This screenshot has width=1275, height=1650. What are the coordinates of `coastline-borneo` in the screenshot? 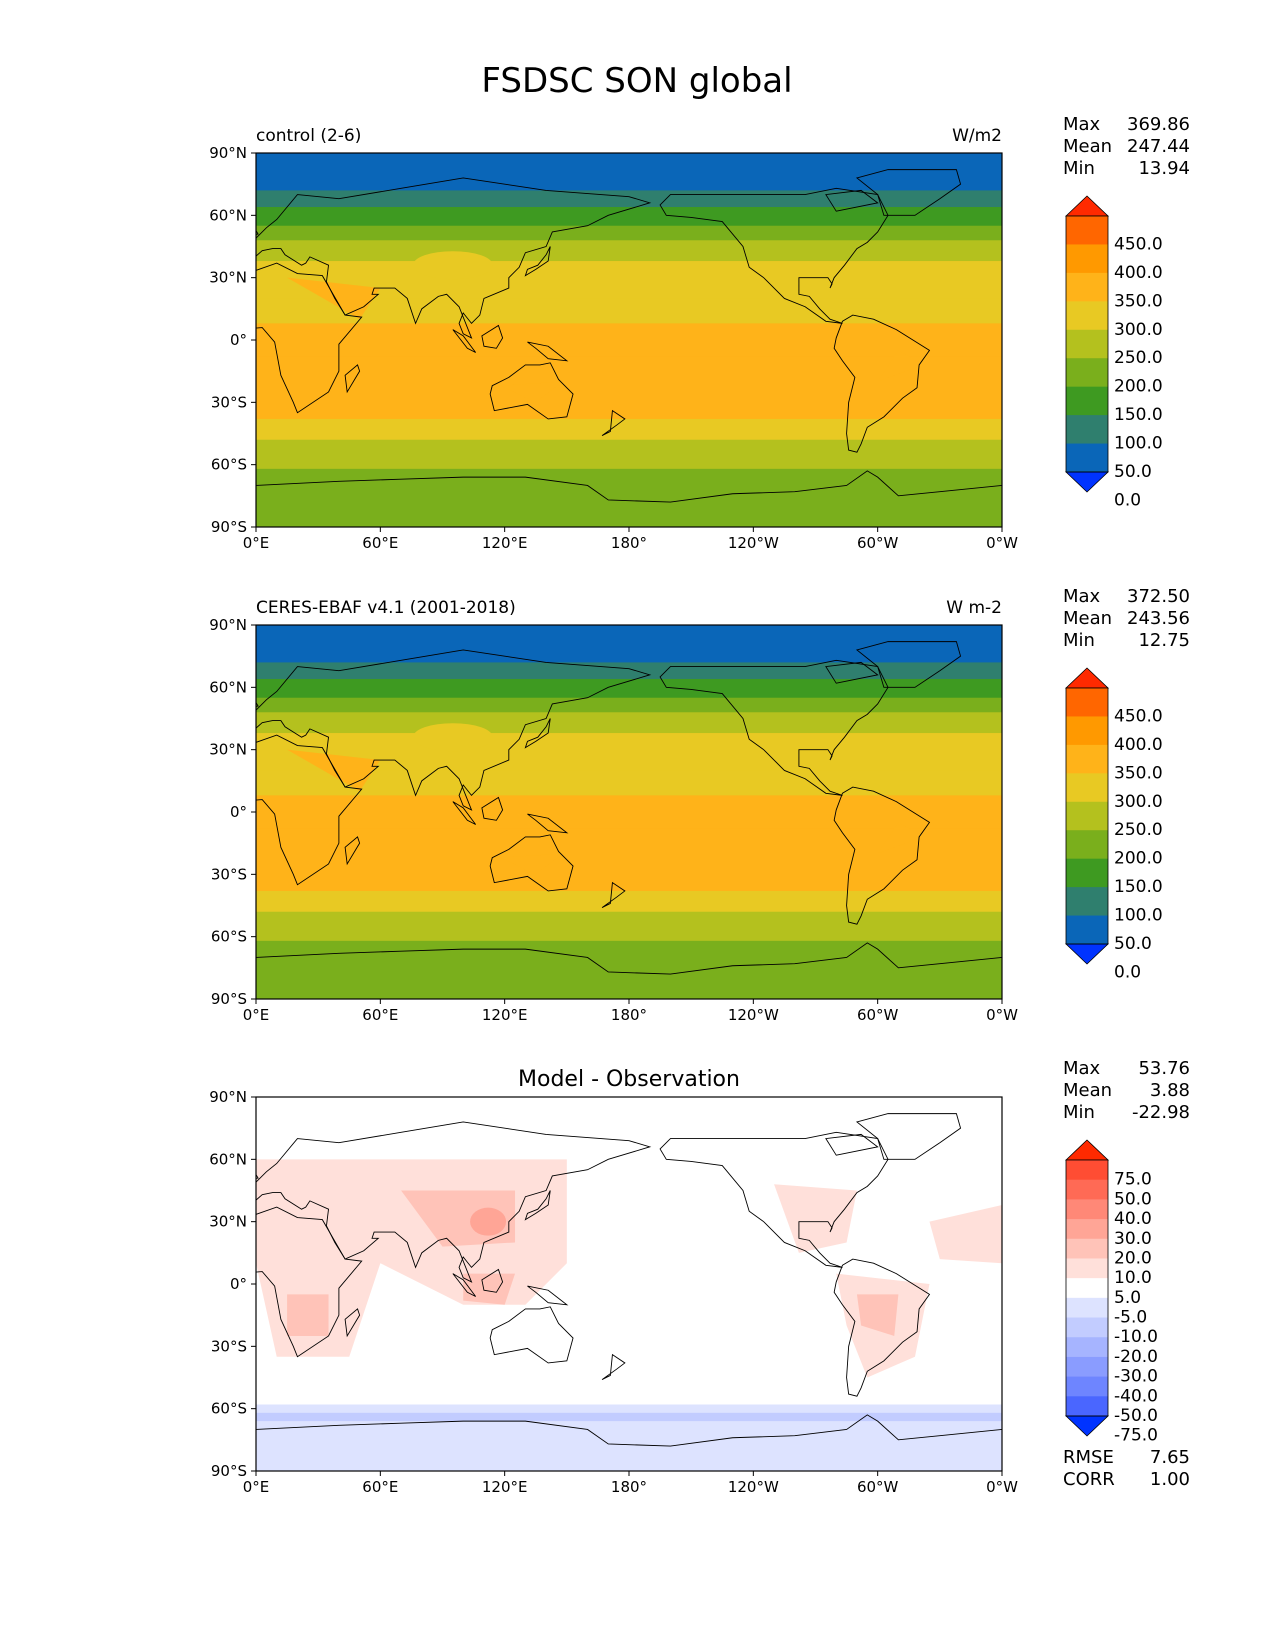 It's located at (492, 808).